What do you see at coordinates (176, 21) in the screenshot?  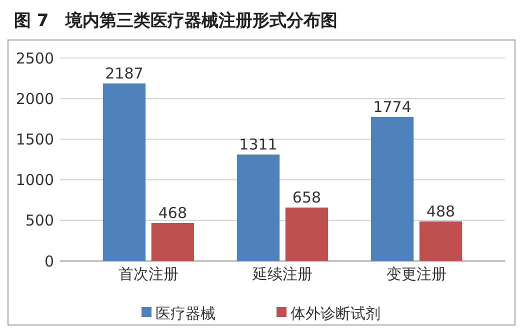 I see `chart-title: 图 7 境内第三类医疗器械注册形式分布图` at bounding box center [176, 21].